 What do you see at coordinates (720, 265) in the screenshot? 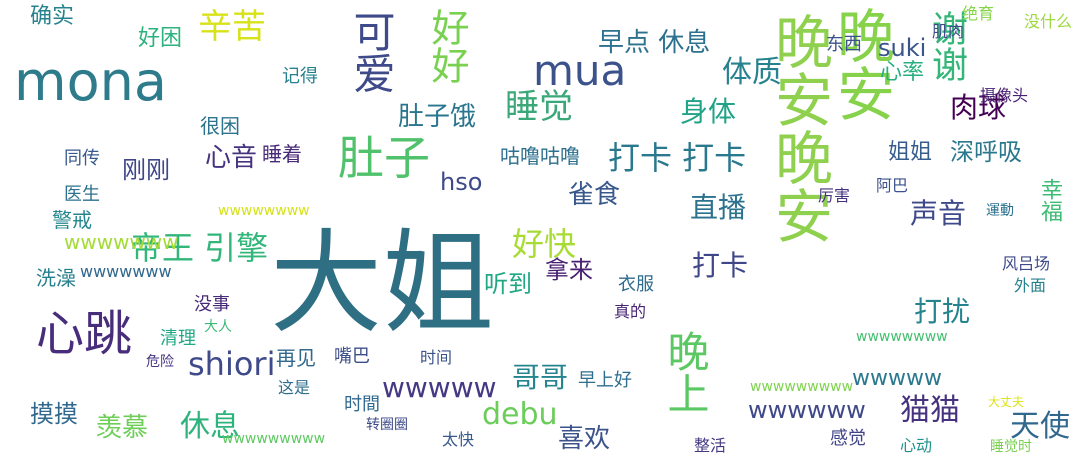
I see `word-cloud-word: 打卡` at bounding box center [720, 265].